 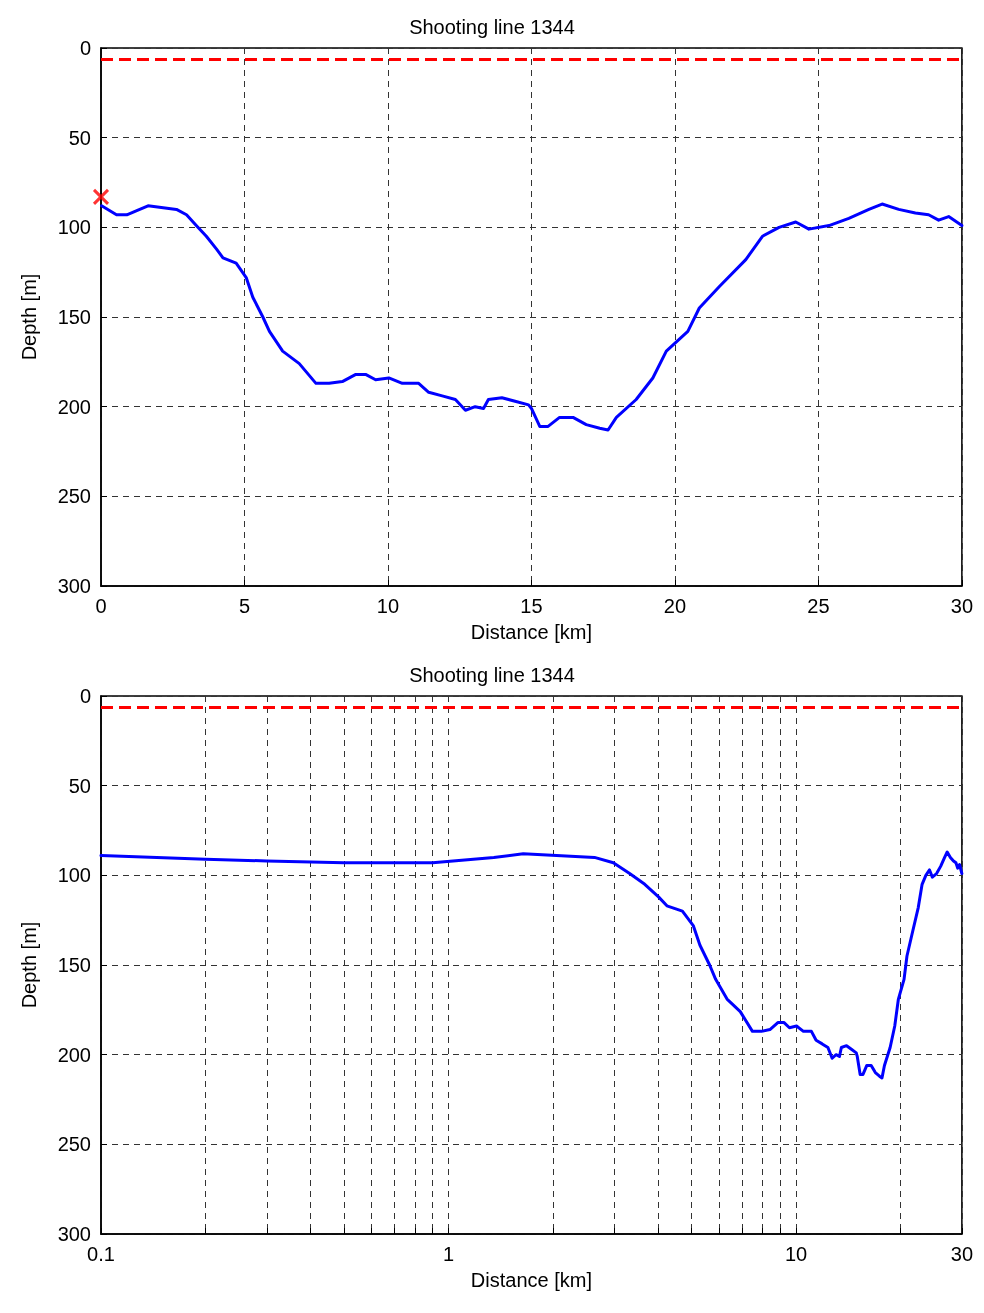 What do you see at coordinates (818, 606) in the screenshot?
I see `x-tick-label: 25` at bounding box center [818, 606].